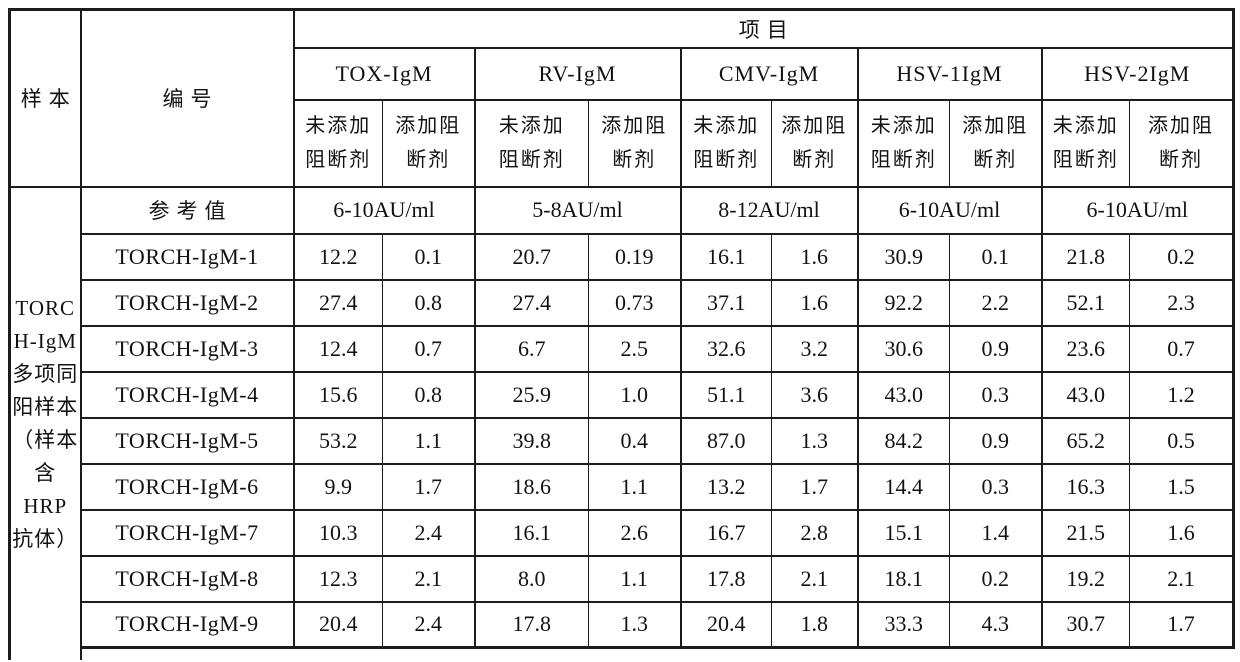 The image size is (1240, 662). What do you see at coordinates (1085, 302) in the screenshot?
I see `data-cell: 52.1` at bounding box center [1085, 302].